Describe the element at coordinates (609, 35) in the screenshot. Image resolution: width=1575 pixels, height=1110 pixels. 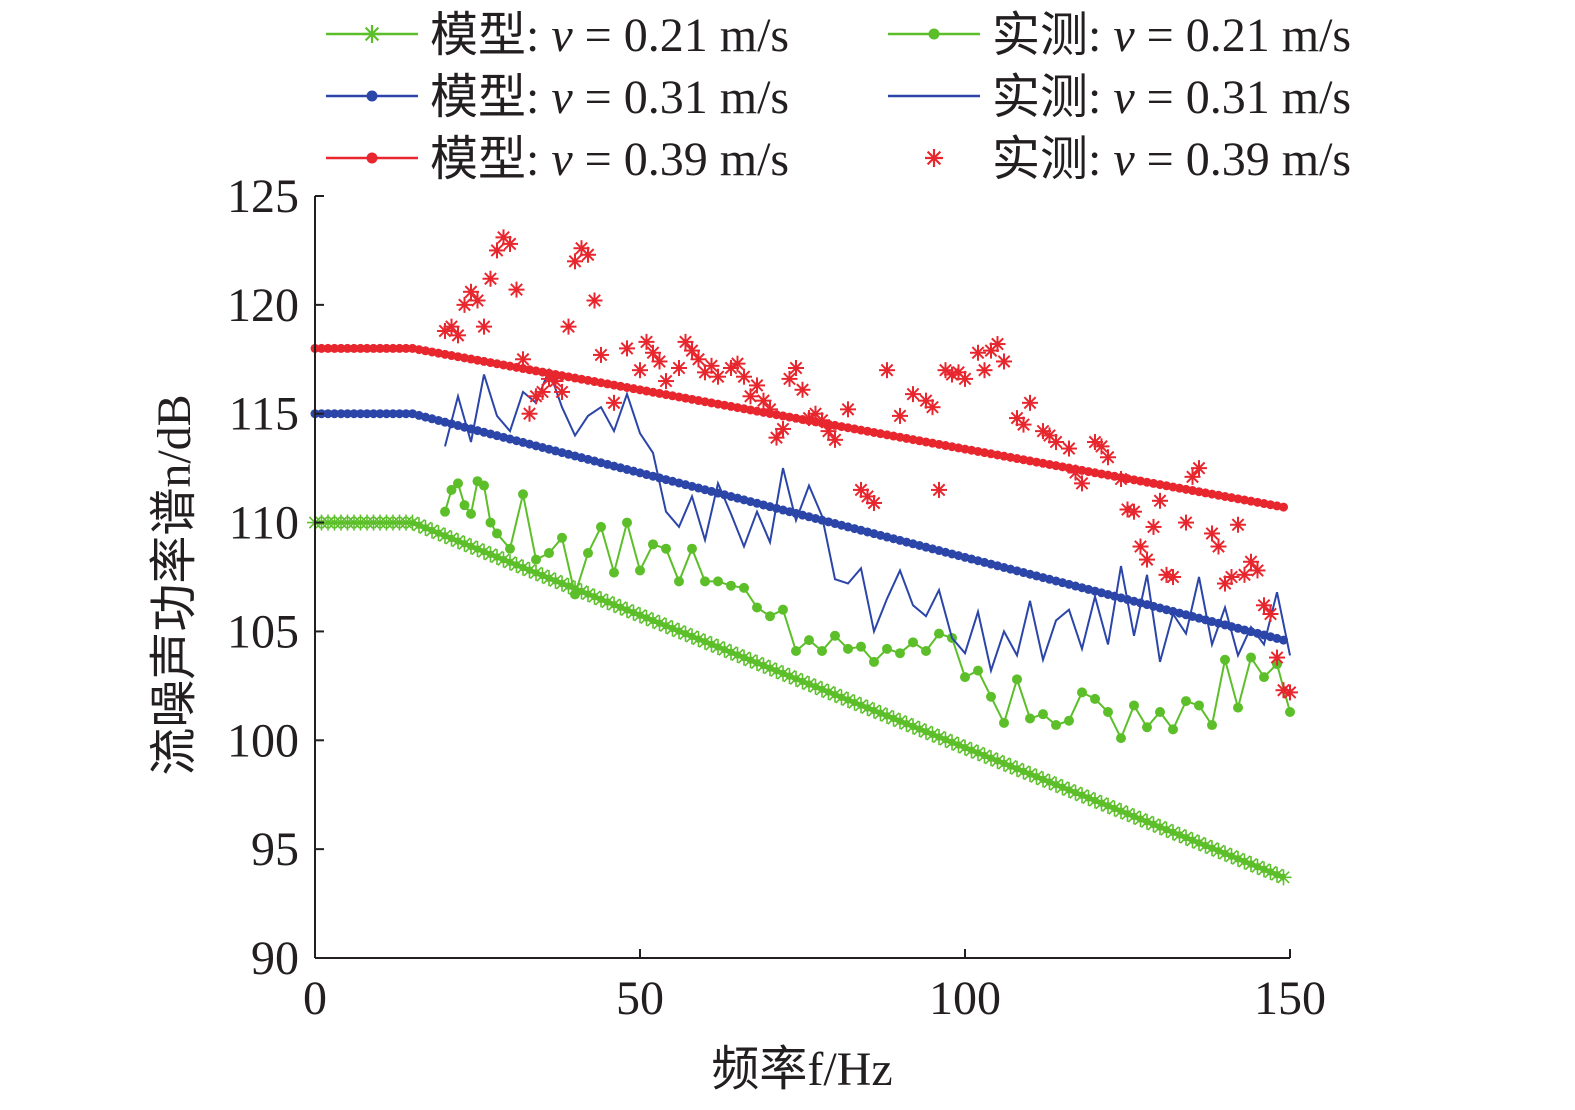
I see `legend-label: 模型: v = 0.21 m/s` at that location.